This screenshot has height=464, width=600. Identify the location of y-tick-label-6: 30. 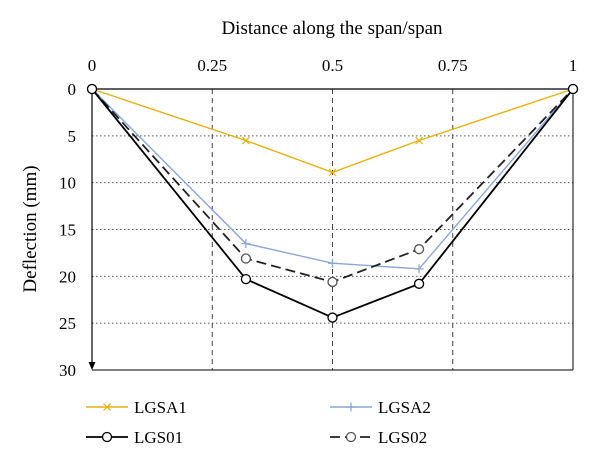
(67, 370).